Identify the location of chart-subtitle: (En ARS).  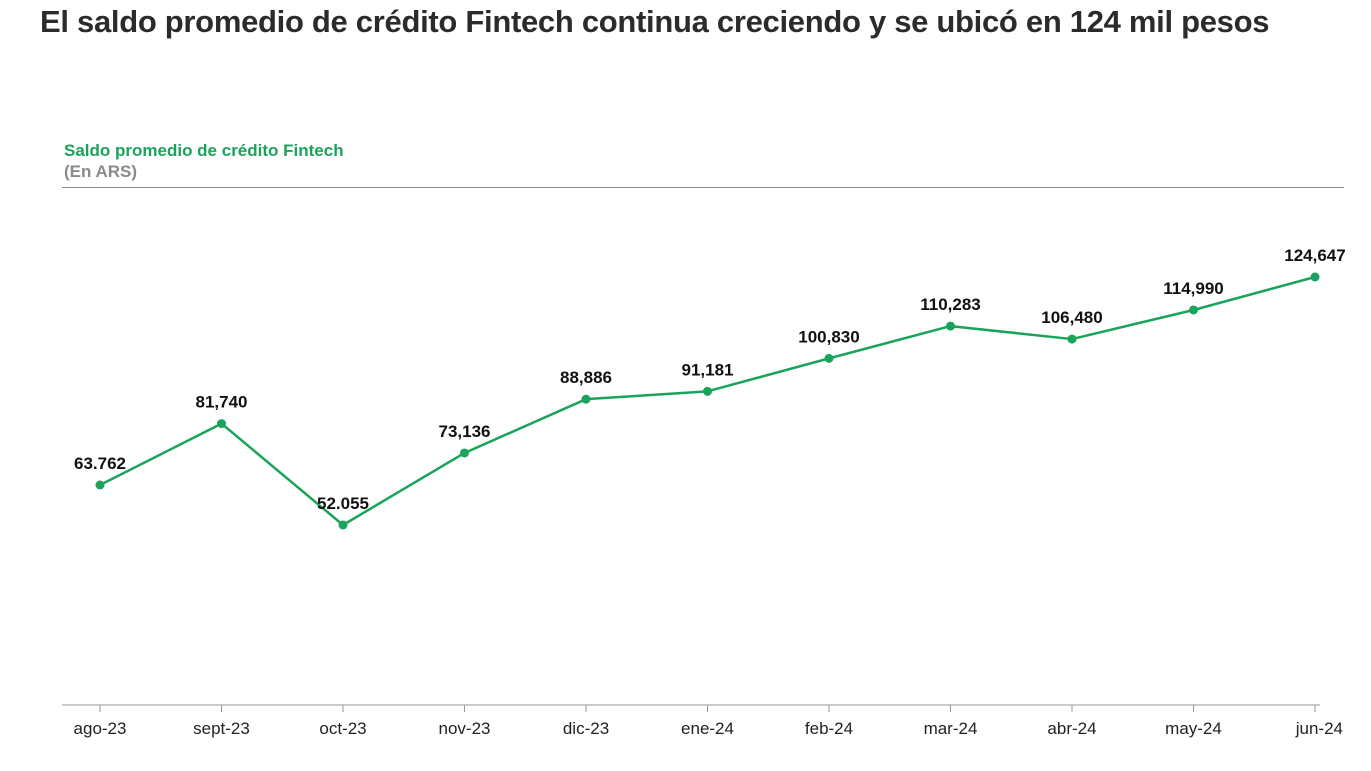
(101, 171).